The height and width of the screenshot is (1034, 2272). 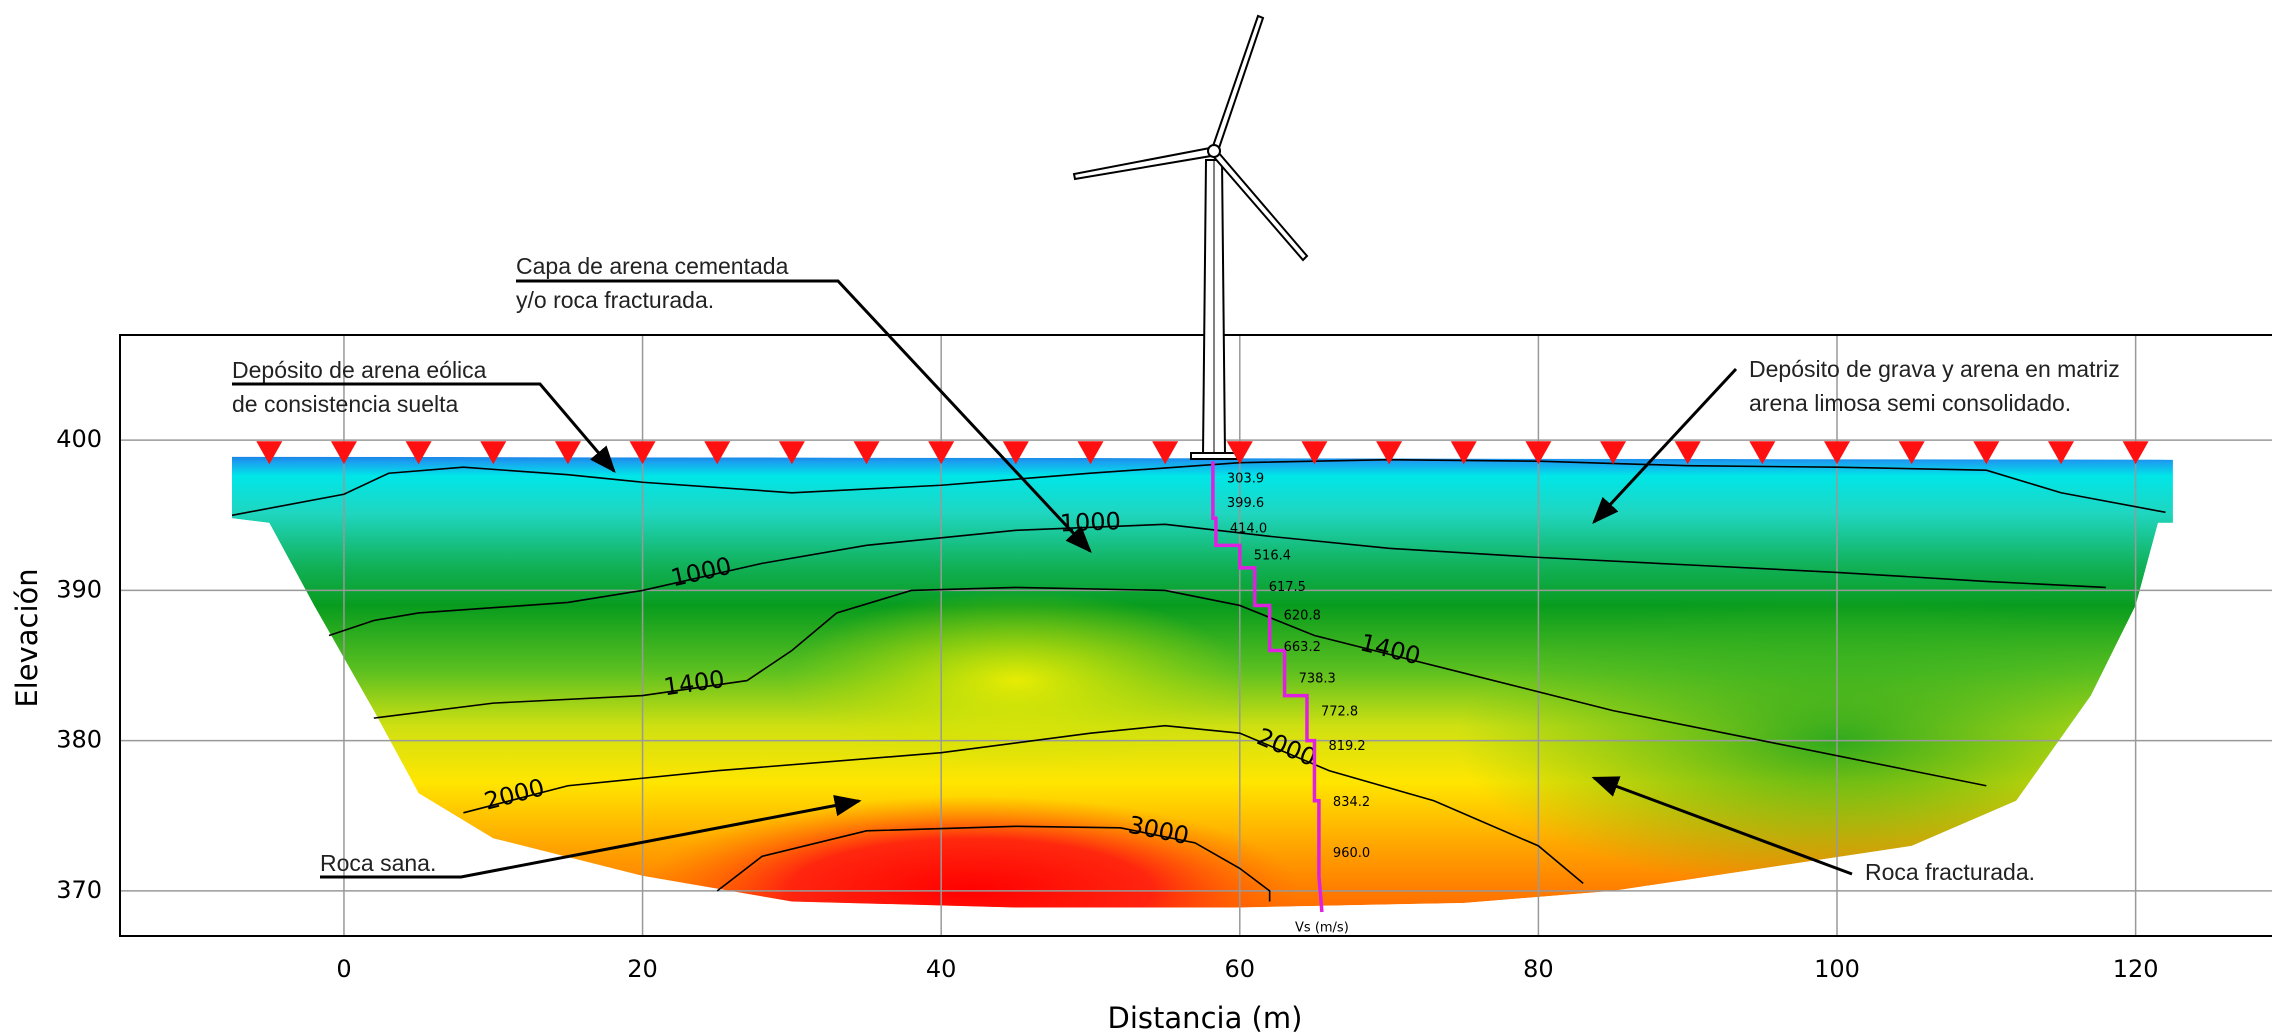 What do you see at coordinates (27, 637) in the screenshot?
I see `y-axis-label: Elevación` at bounding box center [27, 637].